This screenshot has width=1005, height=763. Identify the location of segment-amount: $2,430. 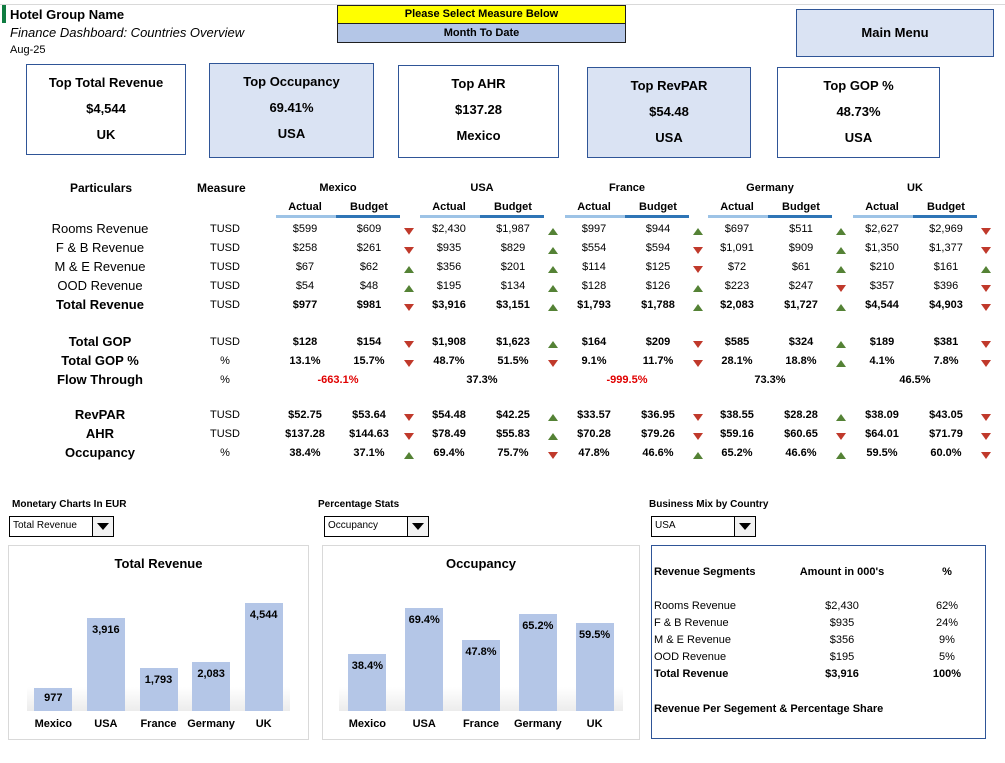
(842, 606).